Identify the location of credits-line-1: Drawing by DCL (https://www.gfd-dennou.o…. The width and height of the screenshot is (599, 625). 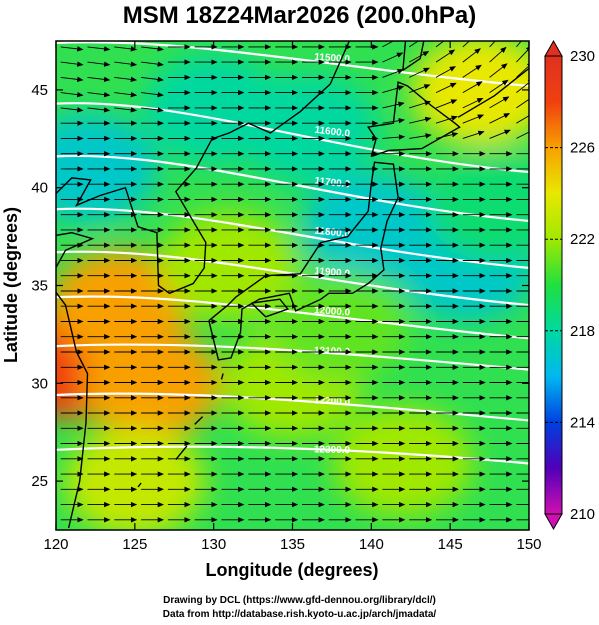
(299, 600).